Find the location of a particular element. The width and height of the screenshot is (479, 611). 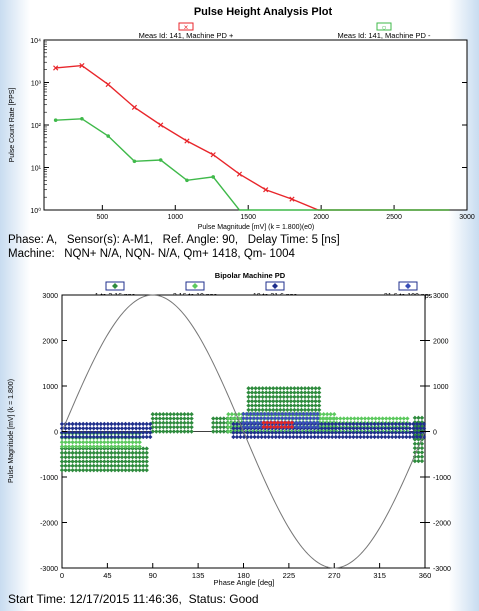

pha-legend-marker-box-pd-minus is located at coordinates (384, 26).